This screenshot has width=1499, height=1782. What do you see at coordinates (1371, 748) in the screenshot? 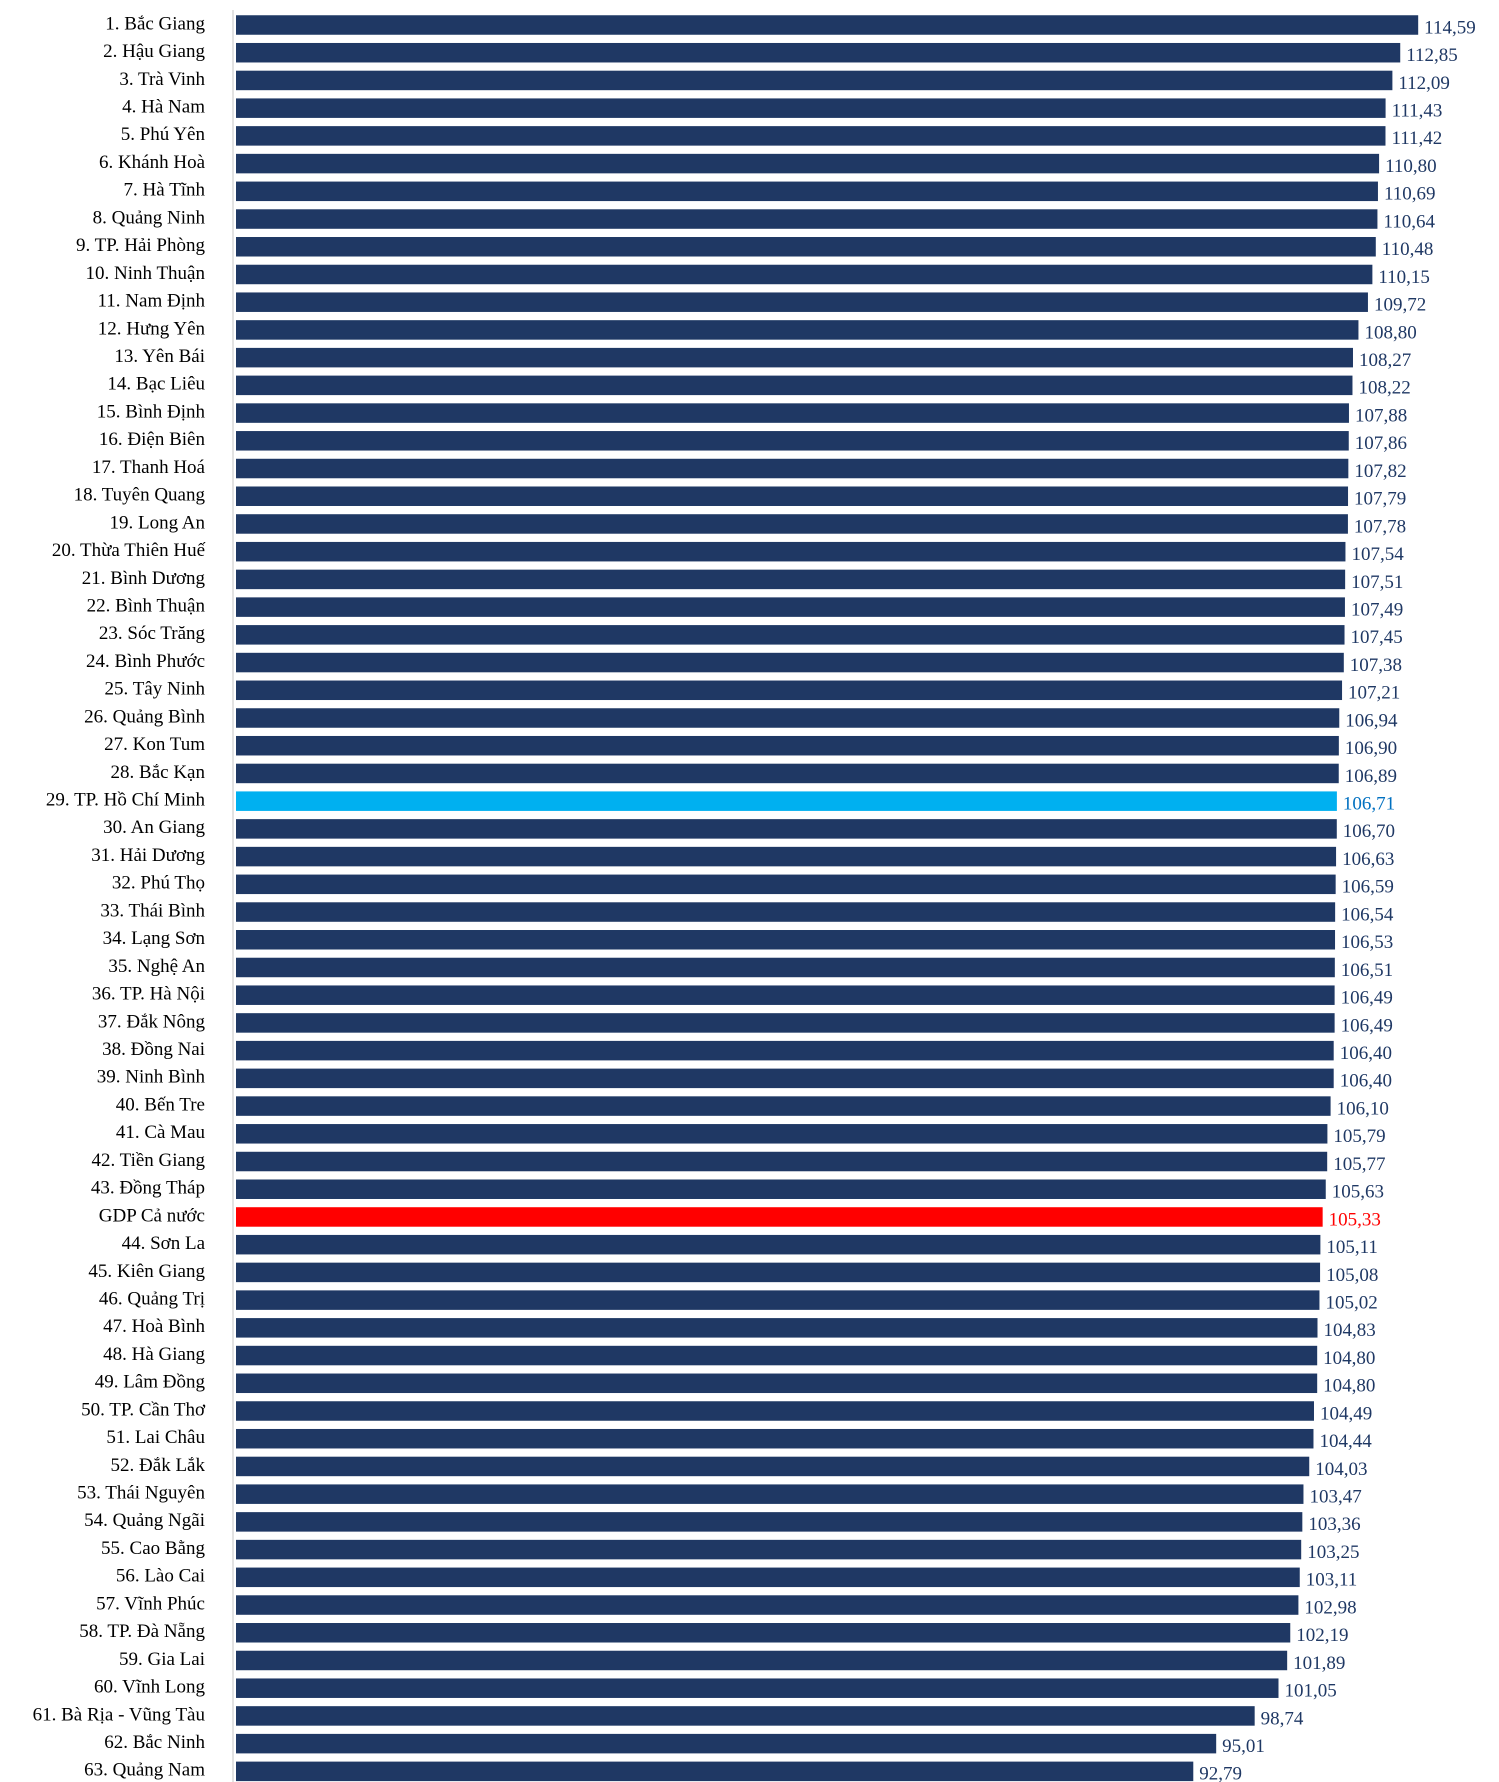
I see `value-label: 106,90` at bounding box center [1371, 748].